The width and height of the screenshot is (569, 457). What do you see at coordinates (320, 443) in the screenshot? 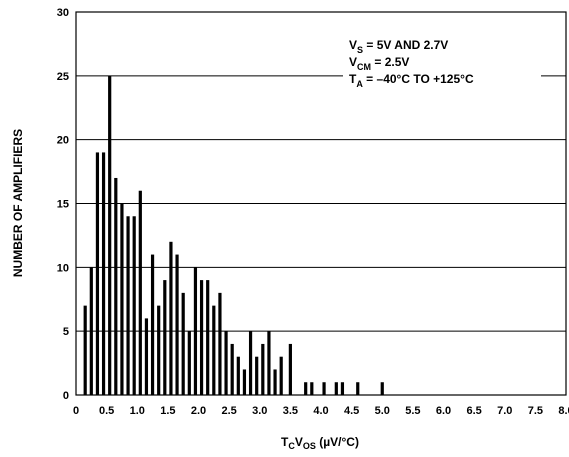
I see `x-axis-title: TCVOS (µV/°C)` at bounding box center [320, 443].